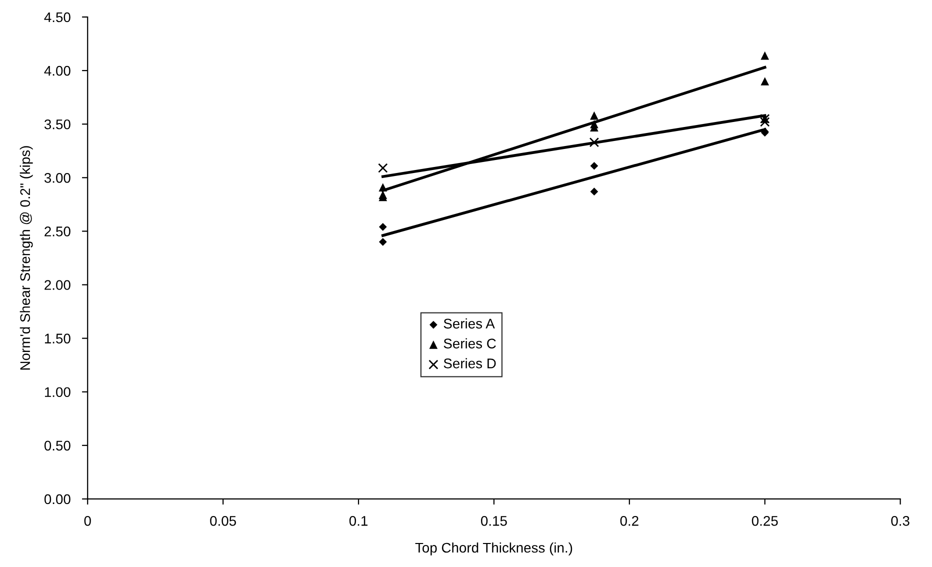  Describe the element at coordinates (57, 499) in the screenshot. I see `y-tick-label: 0.00` at that location.